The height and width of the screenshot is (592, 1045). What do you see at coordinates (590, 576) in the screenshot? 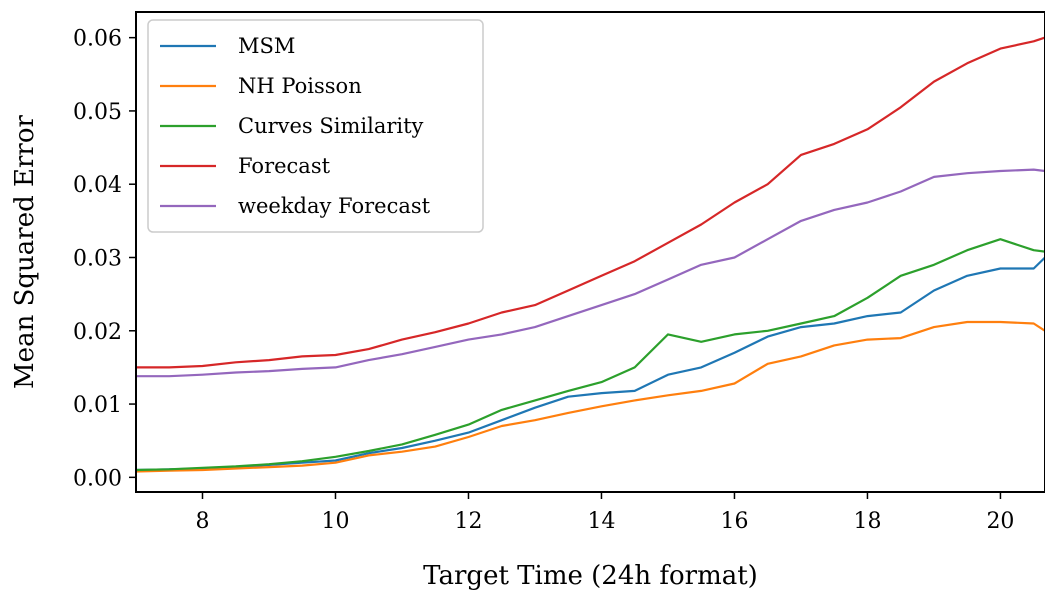
I see `x-axis-title: Target Time (24h format)` at bounding box center [590, 576].